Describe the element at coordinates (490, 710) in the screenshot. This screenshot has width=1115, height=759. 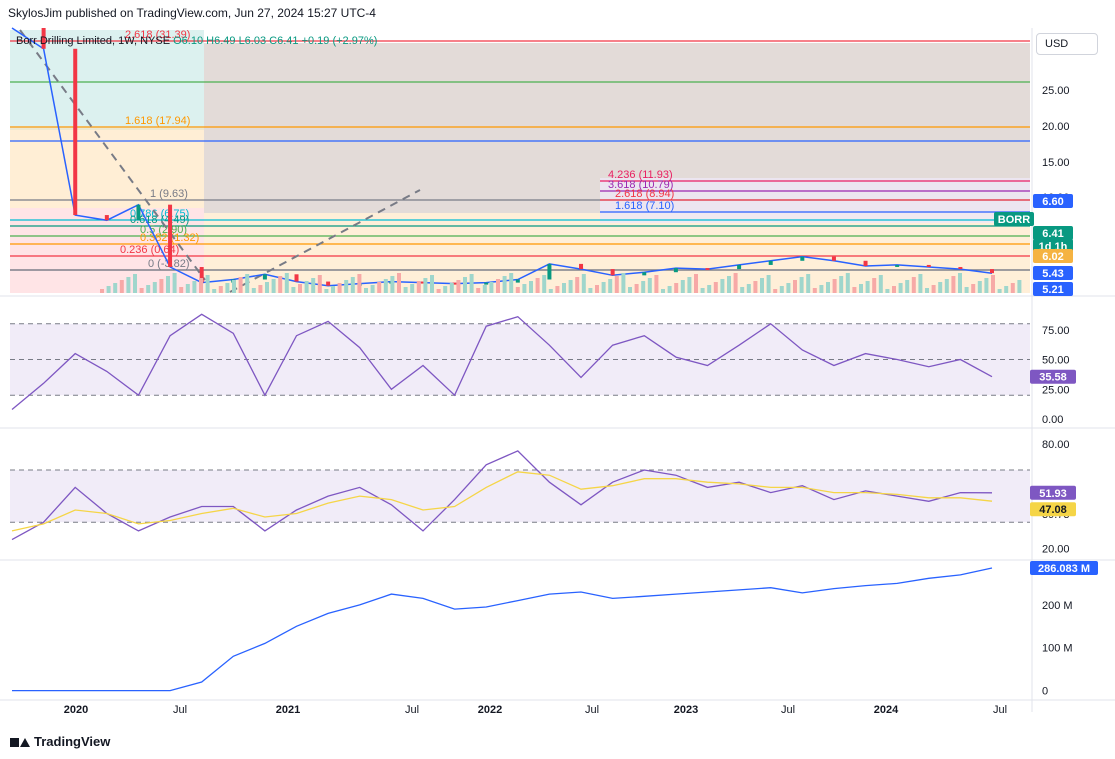
I see `time-axis-tick: 2022` at that location.